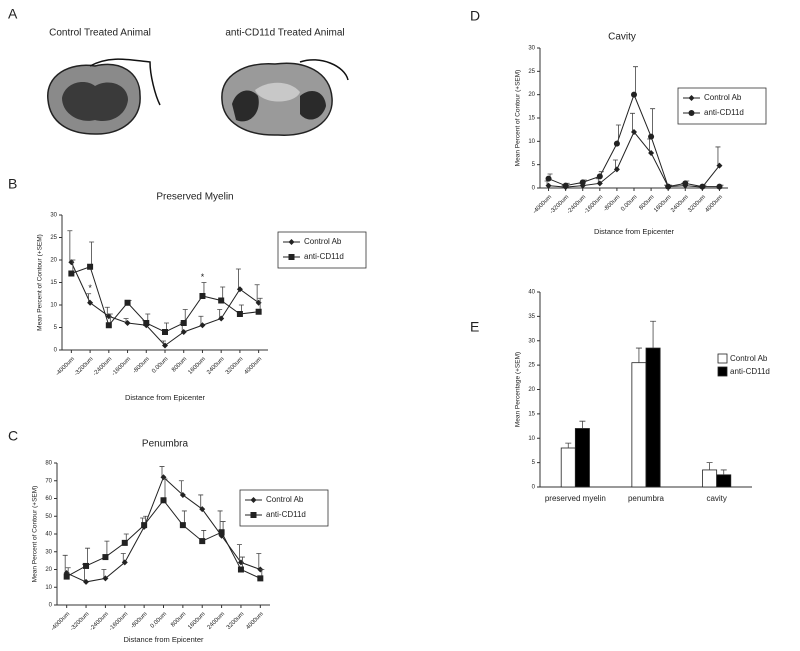  Describe the element at coordinates (716, 498) in the screenshot. I see `x-tick-label: cavity` at that location.